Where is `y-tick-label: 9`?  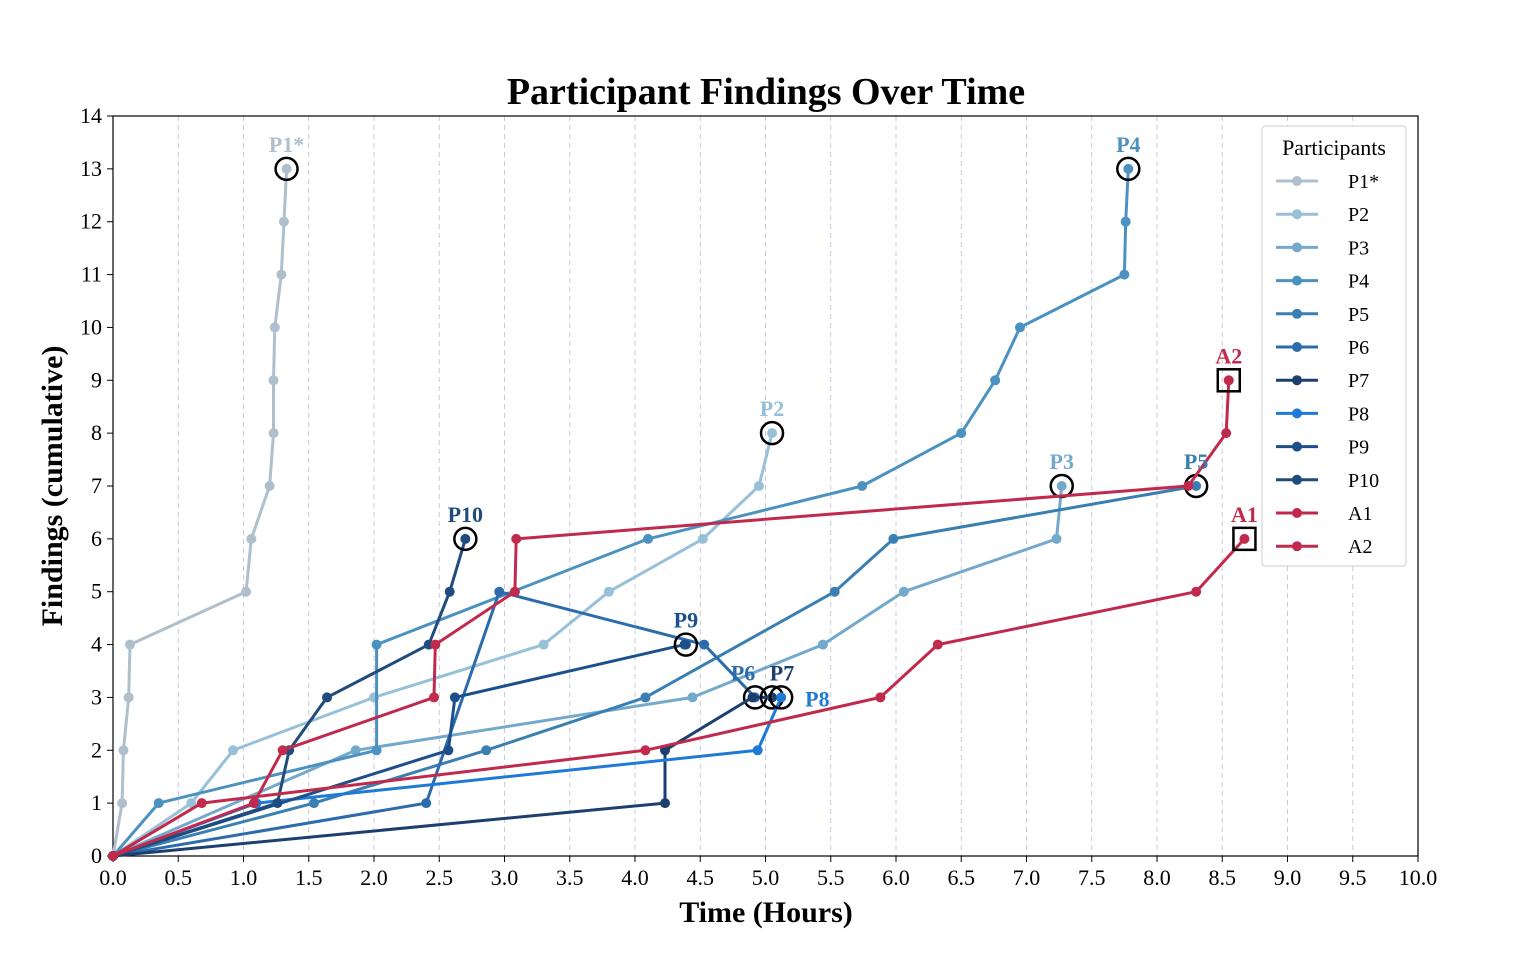 y-tick-label: 9 is located at coordinates (96, 379).